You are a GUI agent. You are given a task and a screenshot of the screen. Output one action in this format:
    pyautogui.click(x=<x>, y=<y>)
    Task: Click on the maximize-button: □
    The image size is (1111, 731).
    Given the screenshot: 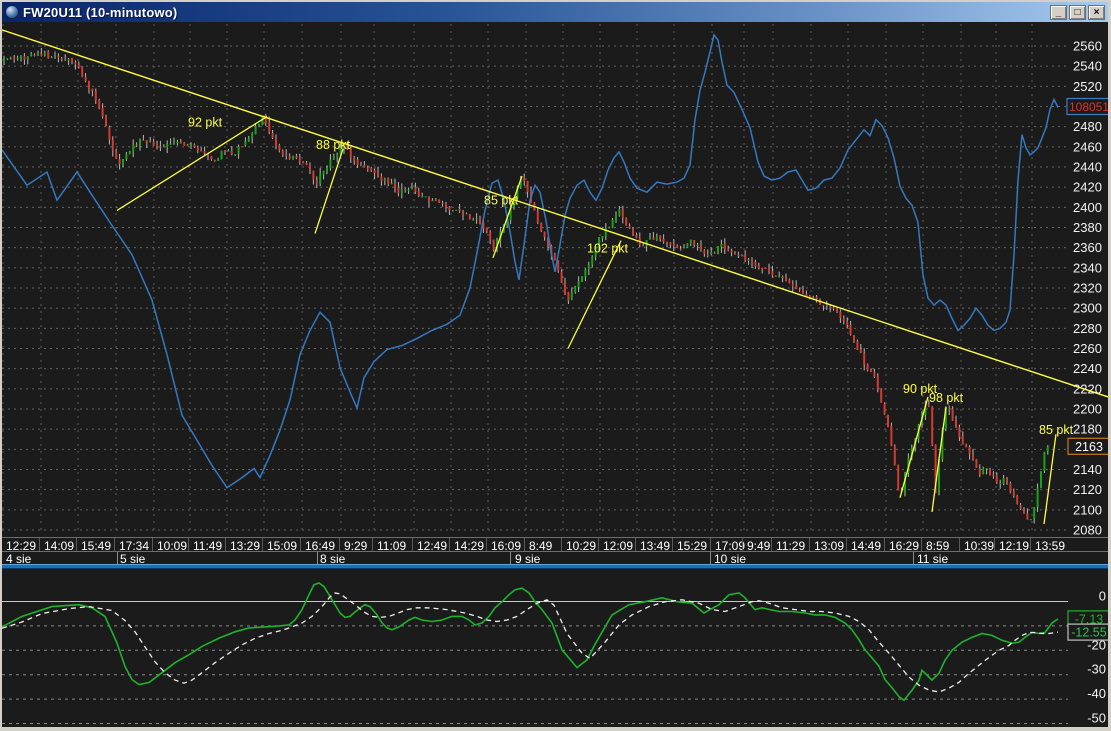 What is the action you would take?
    pyautogui.click(x=1077, y=12)
    